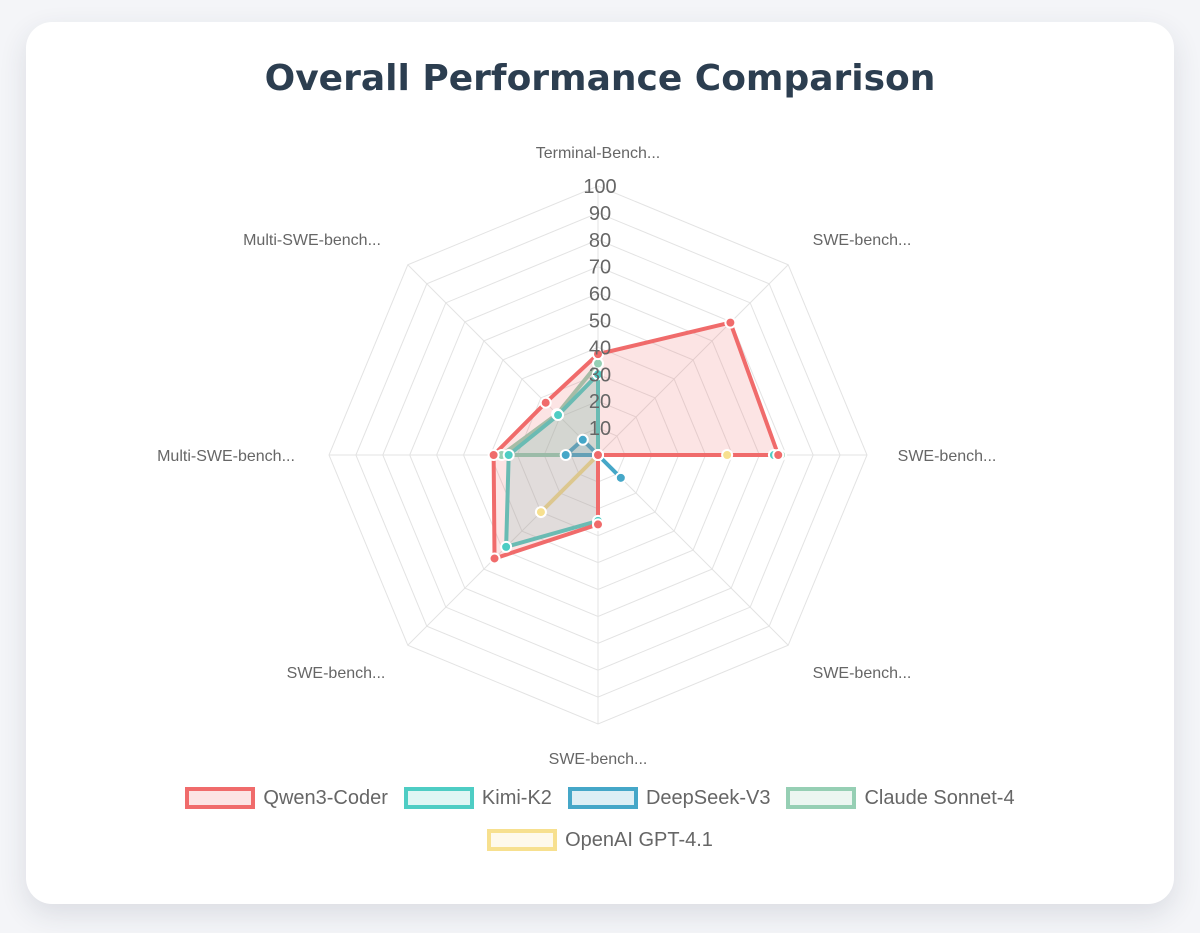 The width and height of the screenshot is (1200, 933). What do you see at coordinates (220, 798) in the screenshot?
I see `legend-swatch-qwen3-coder` at bounding box center [220, 798].